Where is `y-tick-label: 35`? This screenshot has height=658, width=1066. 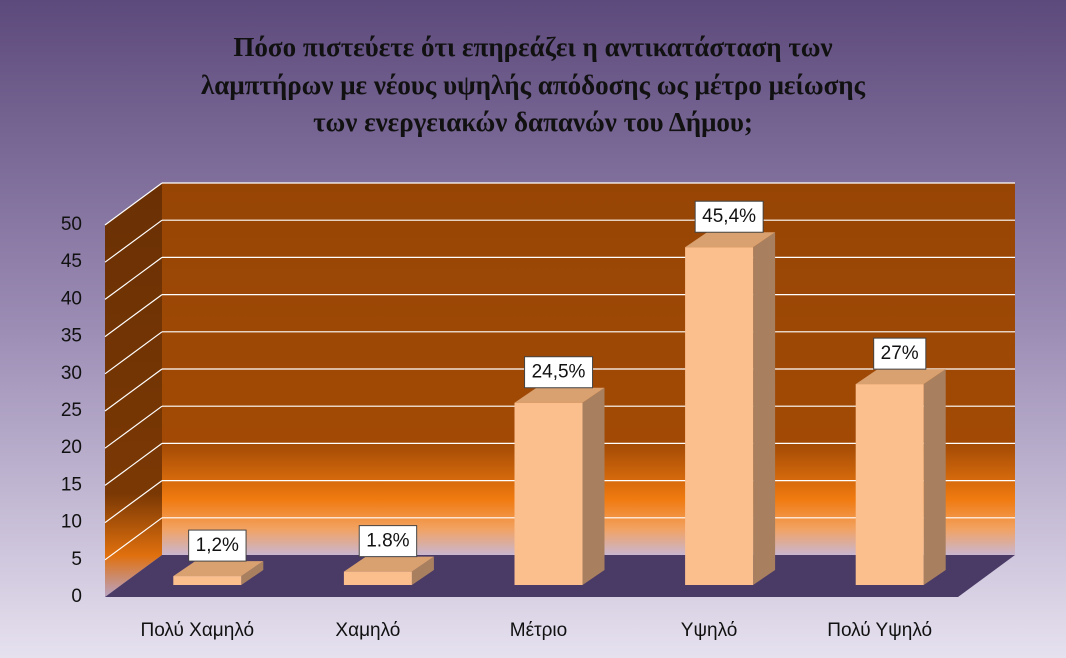 y-tick-label: 35 is located at coordinates (71, 336).